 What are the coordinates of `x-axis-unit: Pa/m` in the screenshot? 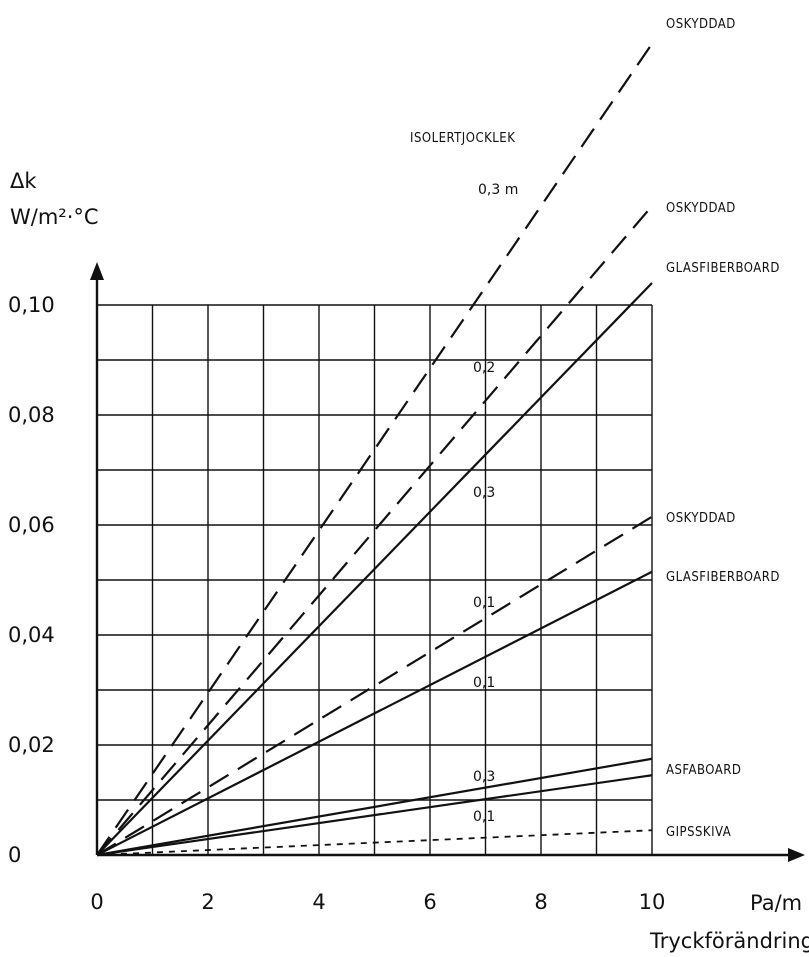 It's located at (776, 903).